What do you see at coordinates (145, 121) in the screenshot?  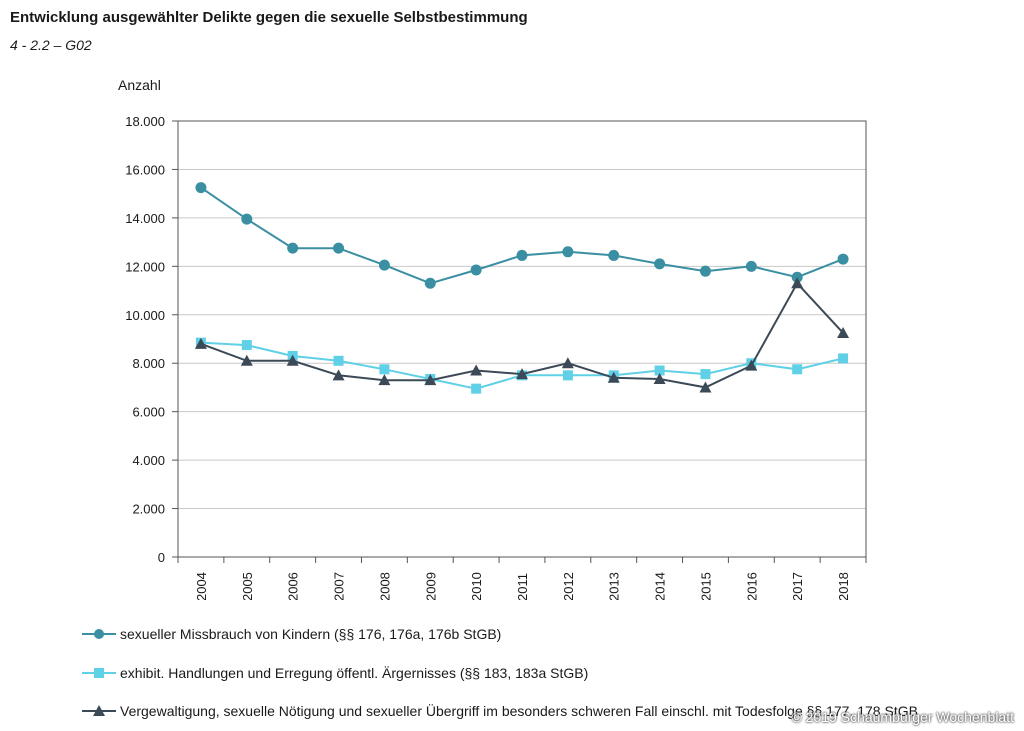 I see `y-tick-label: 18.000` at bounding box center [145, 121].